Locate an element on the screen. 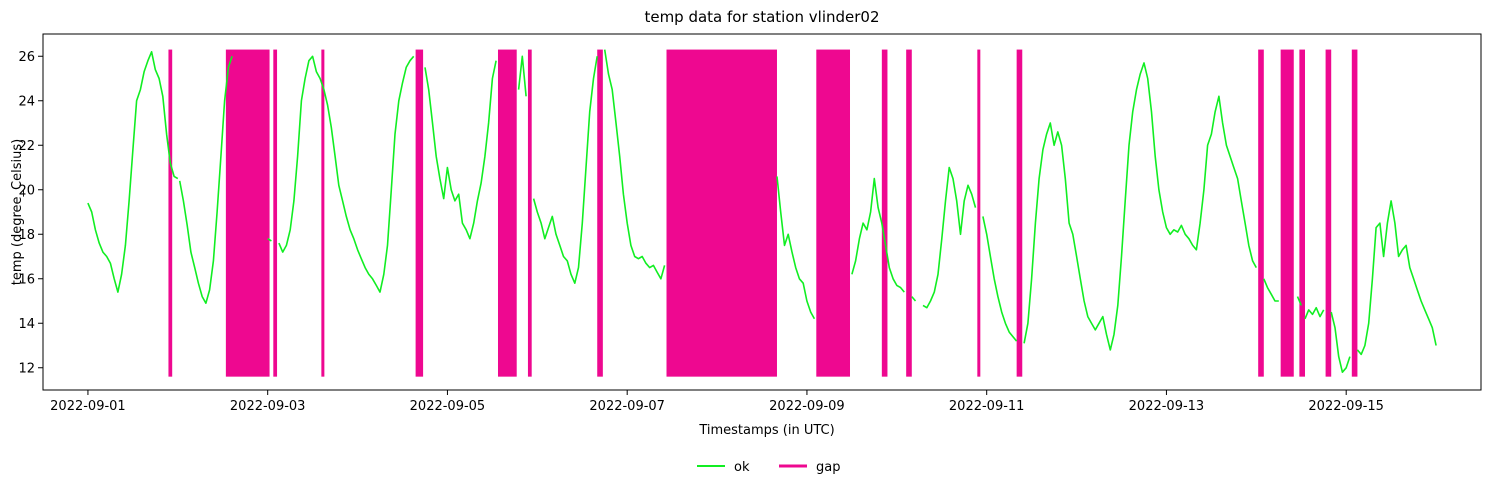 The height and width of the screenshot is (489, 1489). y-tick-label-3: 18 is located at coordinates (26, 235).